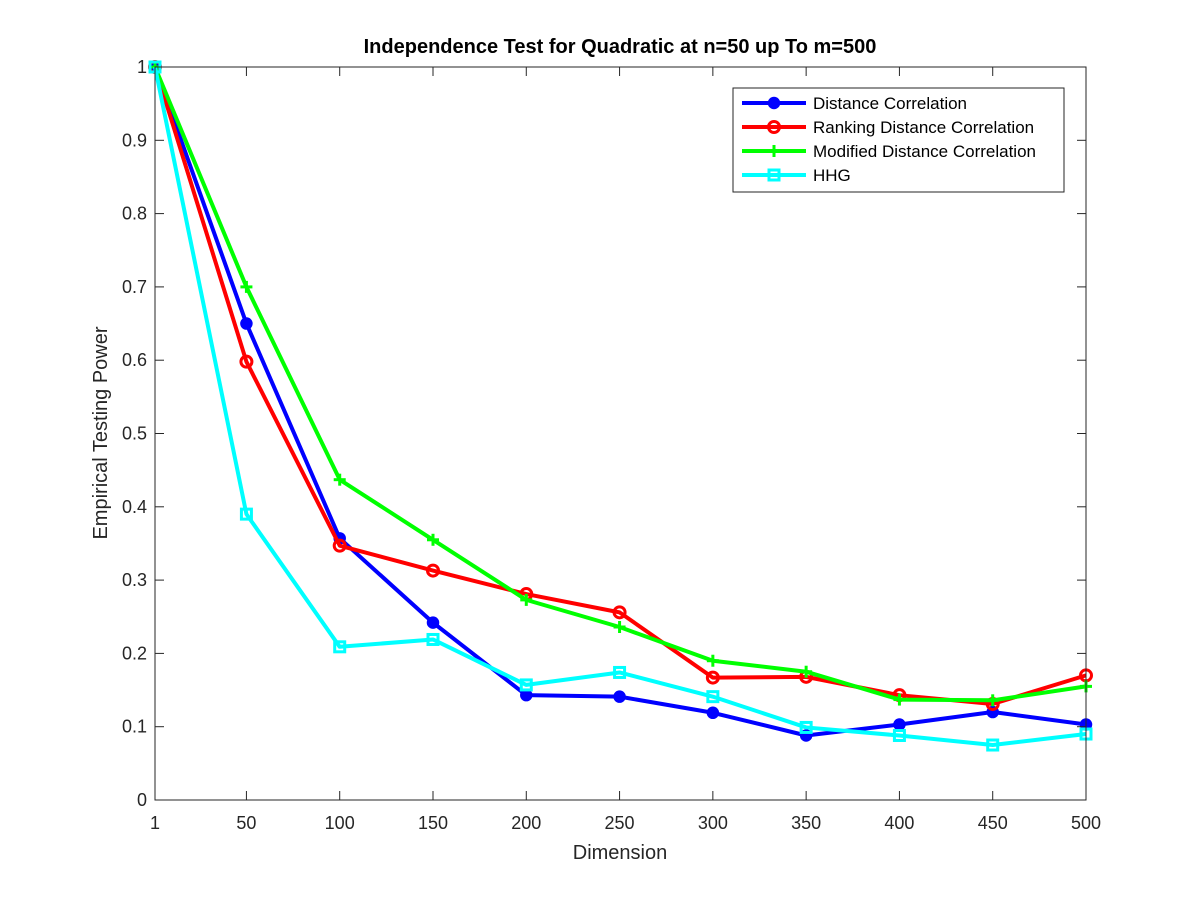  I want to click on y-axis-label: Empirical Testing Power, so click(101, 432).